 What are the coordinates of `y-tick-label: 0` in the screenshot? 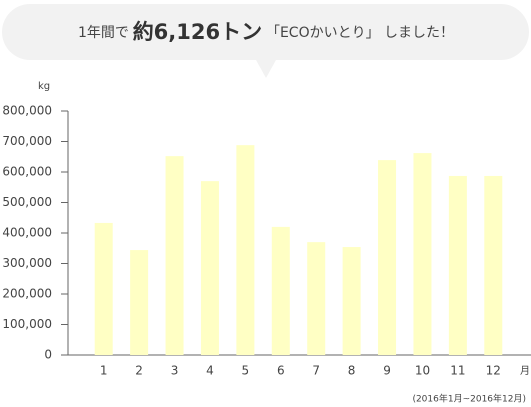 It's located at (48, 355).